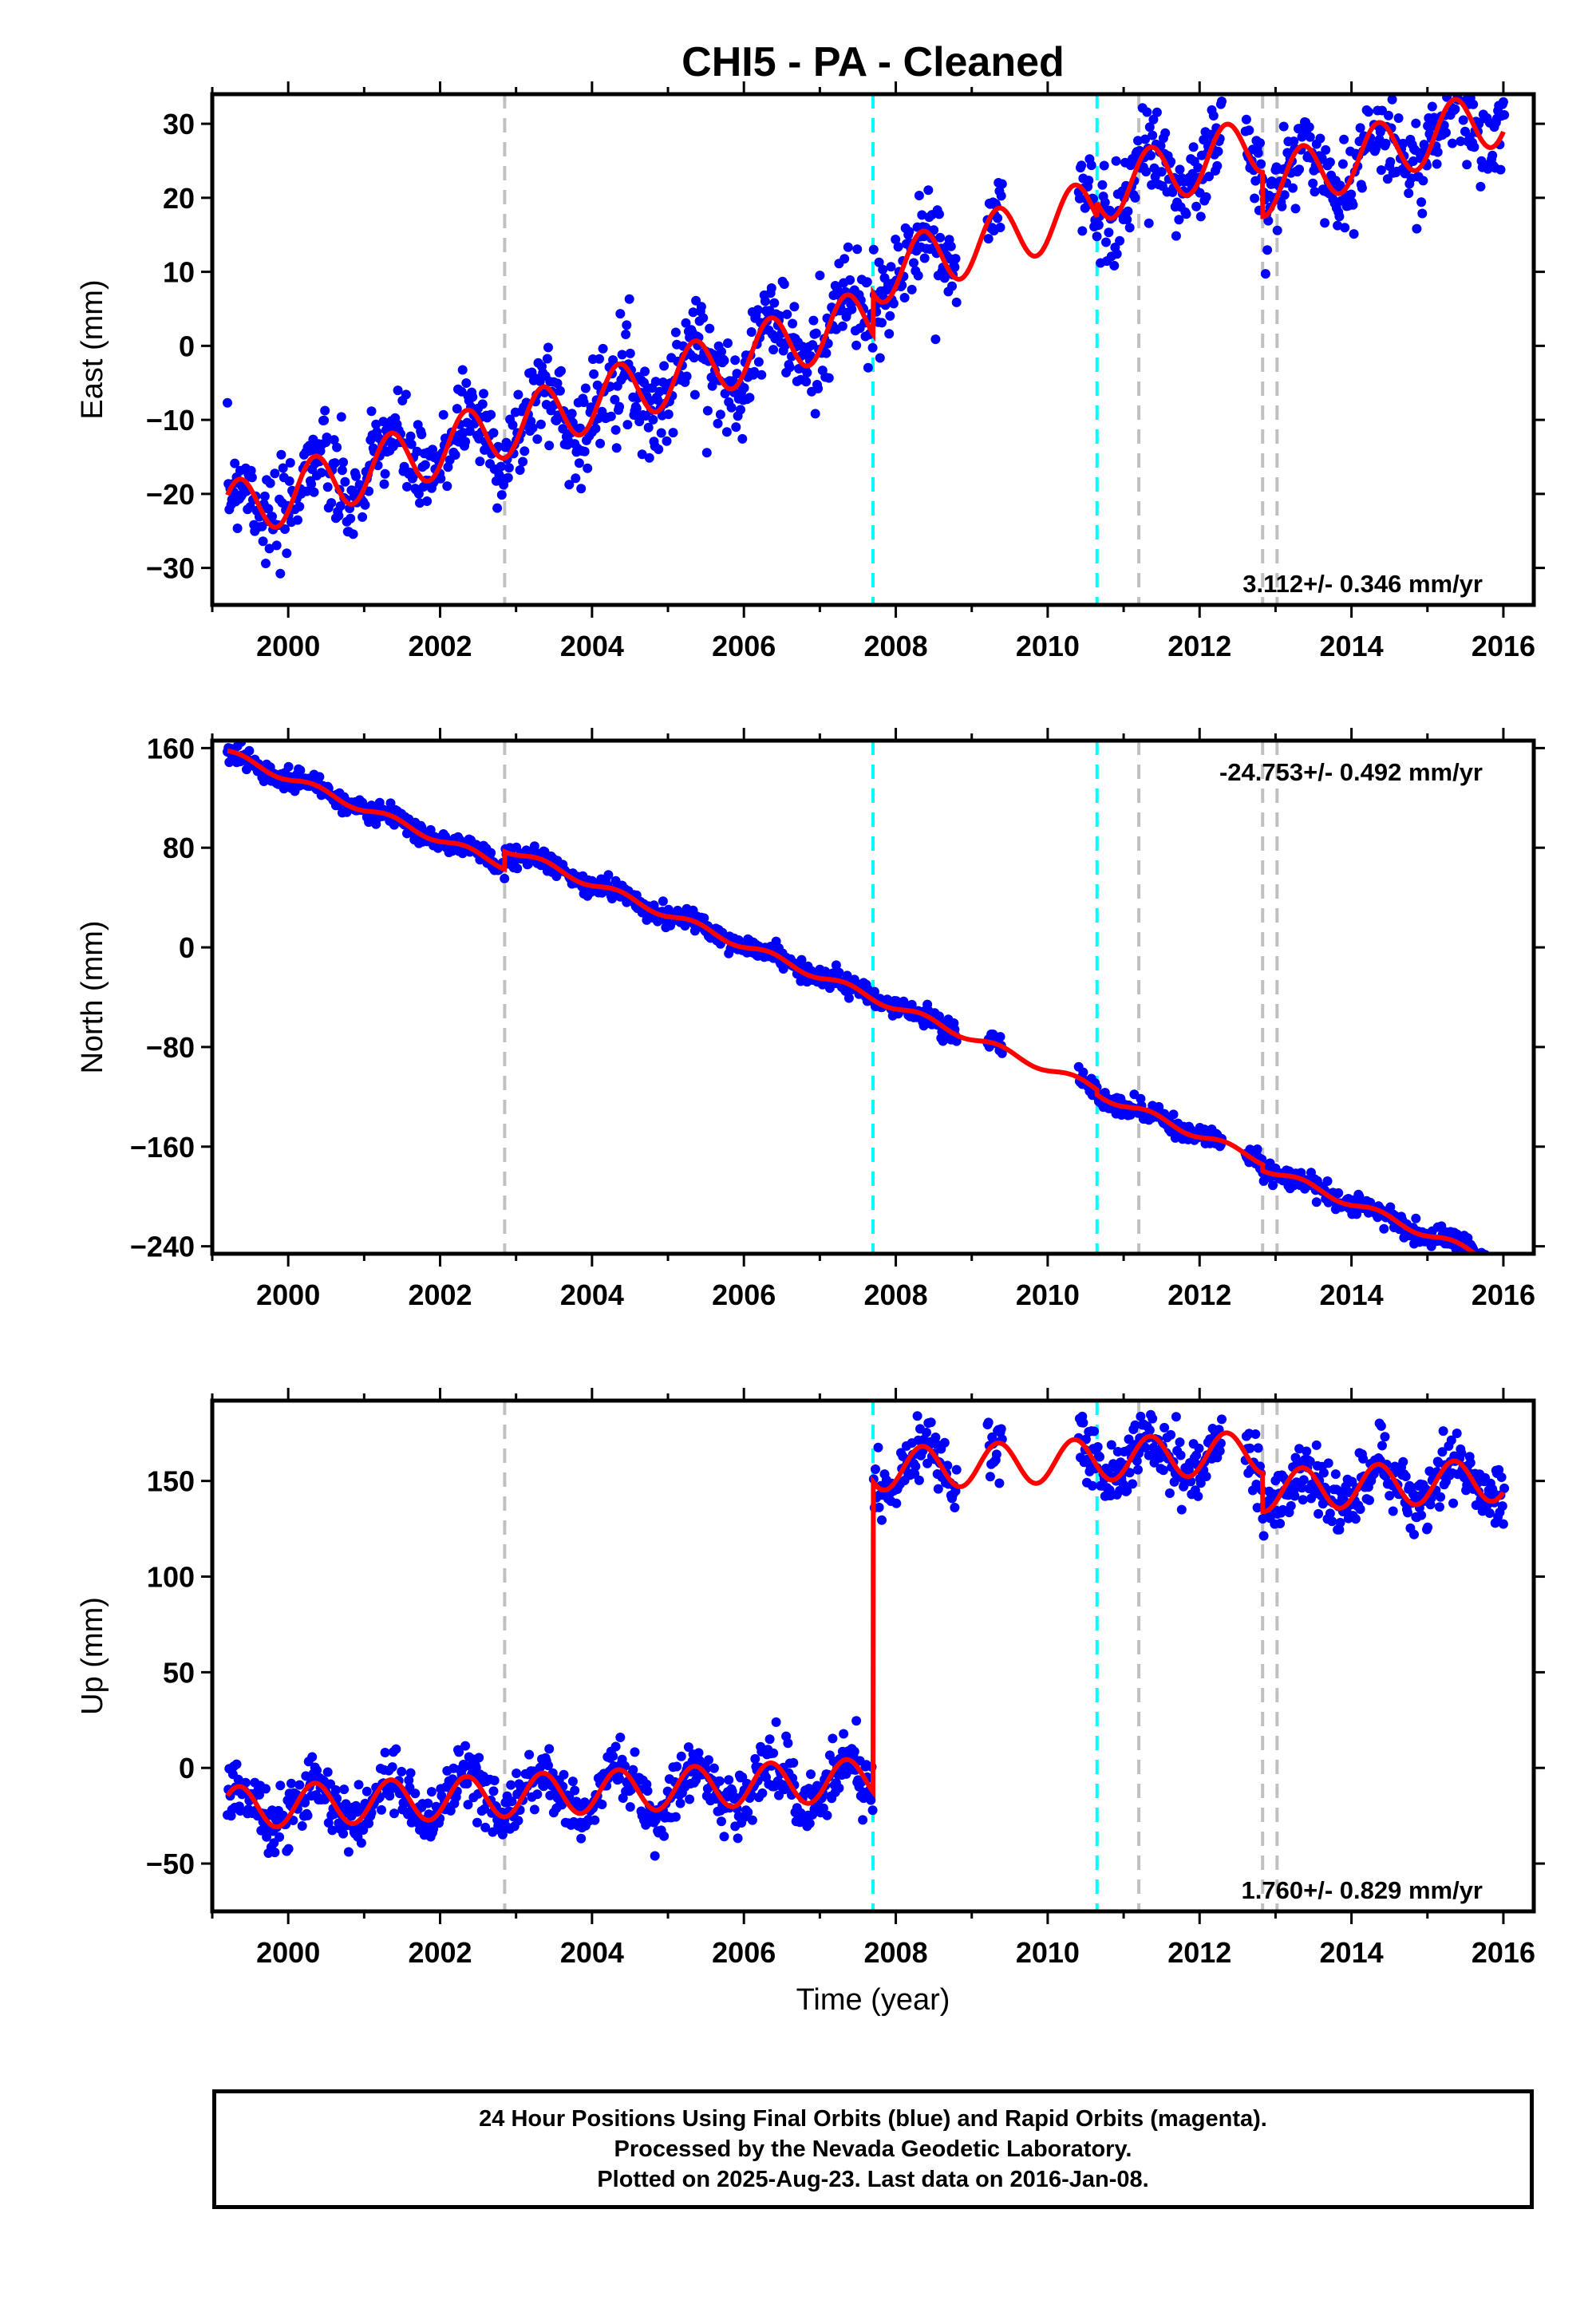  Describe the element at coordinates (179, 1672) in the screenshot. I see `y-tick-label: 50` at that location.